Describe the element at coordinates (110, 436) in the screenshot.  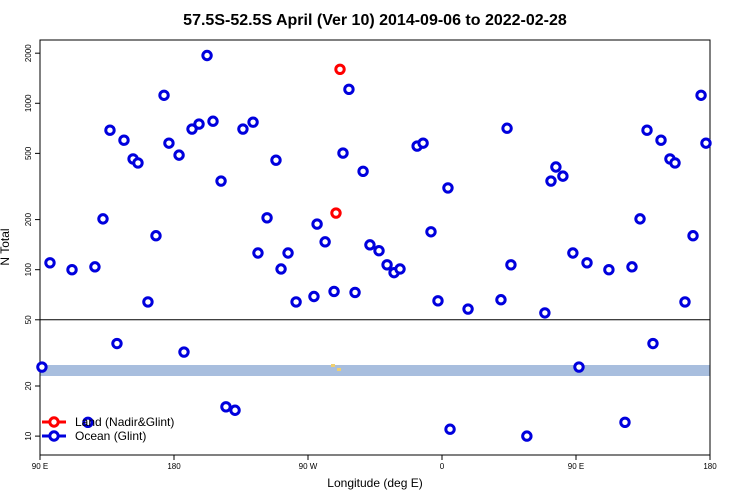
I see `legend-label: Ocean (Glint)` at that location.